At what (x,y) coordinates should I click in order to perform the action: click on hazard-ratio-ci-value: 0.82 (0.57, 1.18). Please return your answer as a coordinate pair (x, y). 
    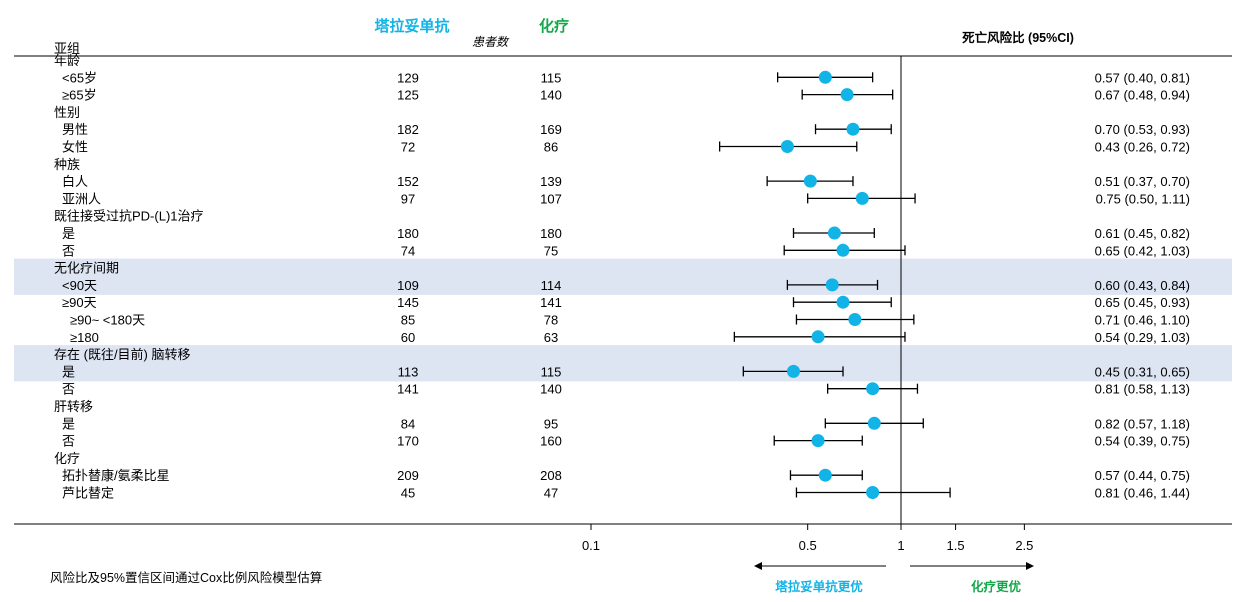
    Looking at the image, I should click on (1142, 423).